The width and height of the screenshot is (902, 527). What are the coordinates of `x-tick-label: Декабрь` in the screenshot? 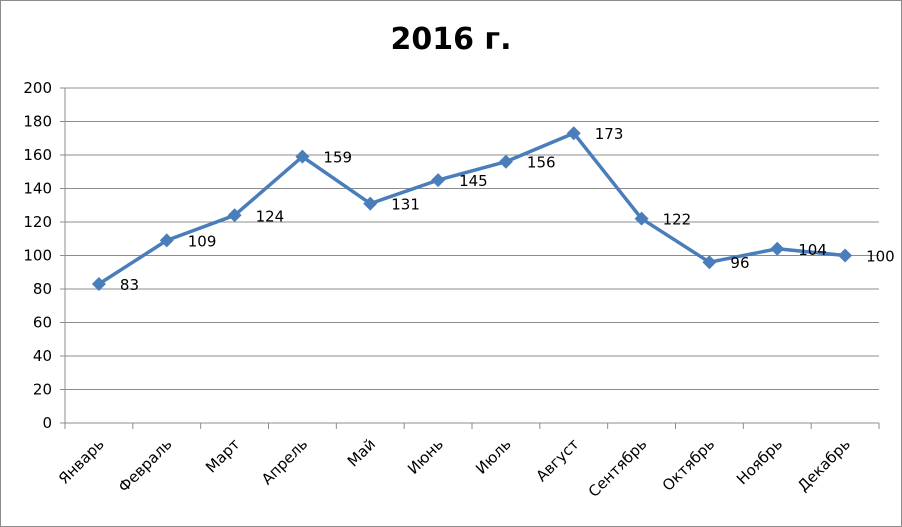 It's located at (824, 465).